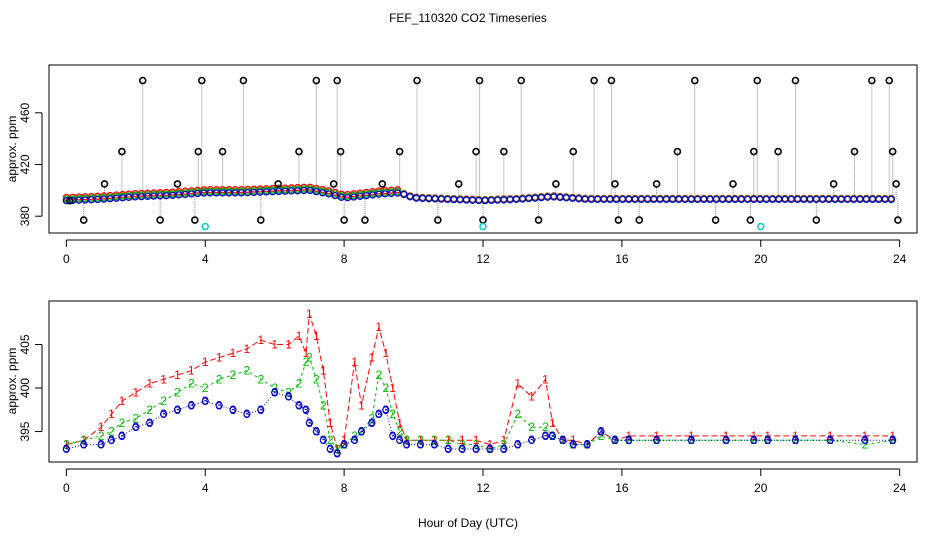 This screenshot has width=936, height=545. Describe the element at coordinates (483, 259) in the screenshot. I see `top-x-tick-label: 12` at that location.